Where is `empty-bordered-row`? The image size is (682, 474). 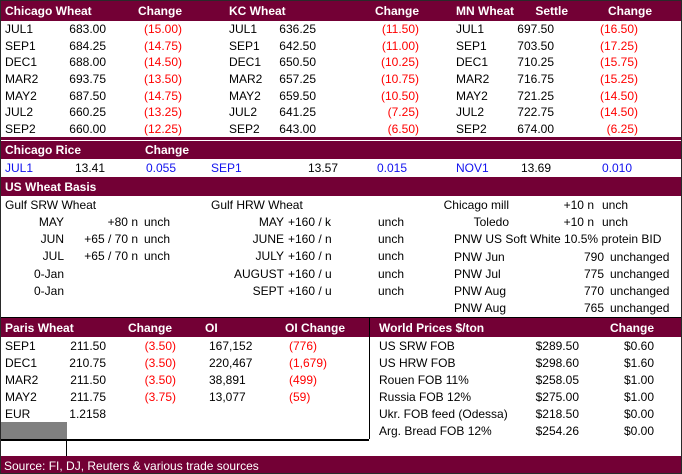
empty-bordered-row is located at coordinates (185, 448).